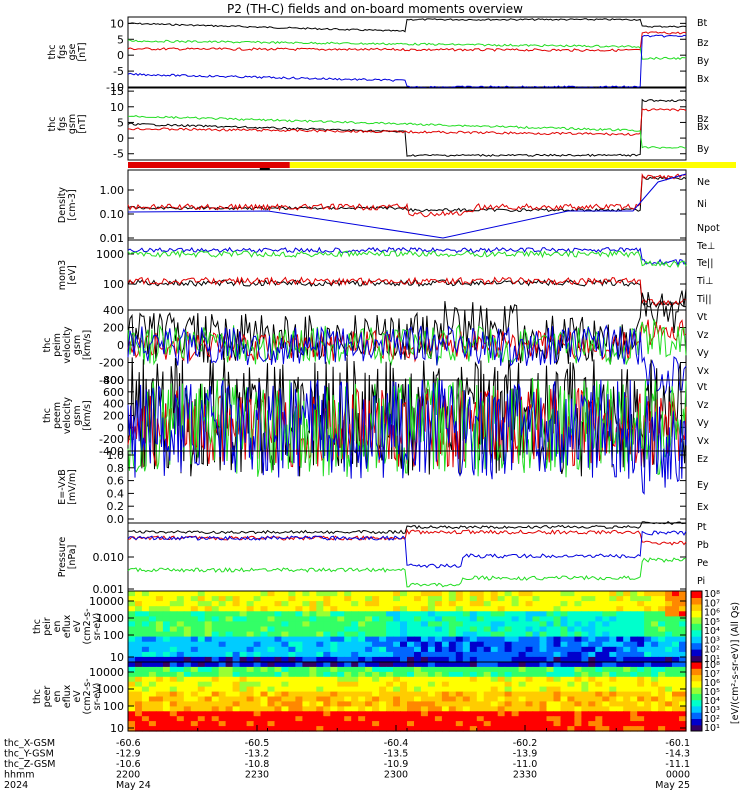  I want to click on legend-by: By, so click(703, 61).